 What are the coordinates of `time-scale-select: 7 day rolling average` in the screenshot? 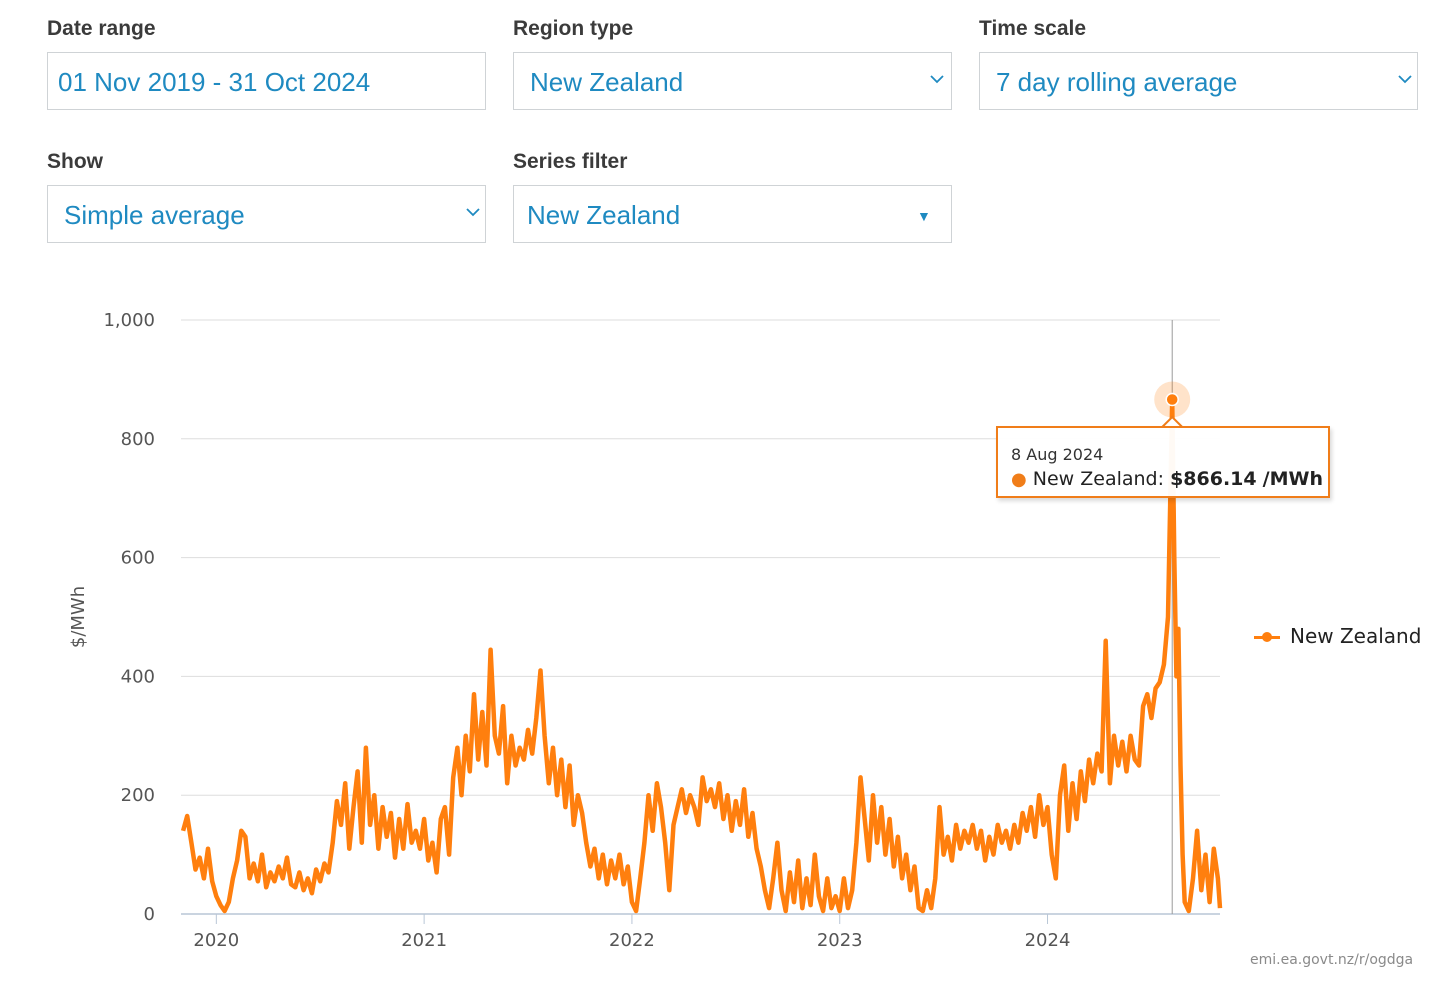 It's located at (1198, 81).